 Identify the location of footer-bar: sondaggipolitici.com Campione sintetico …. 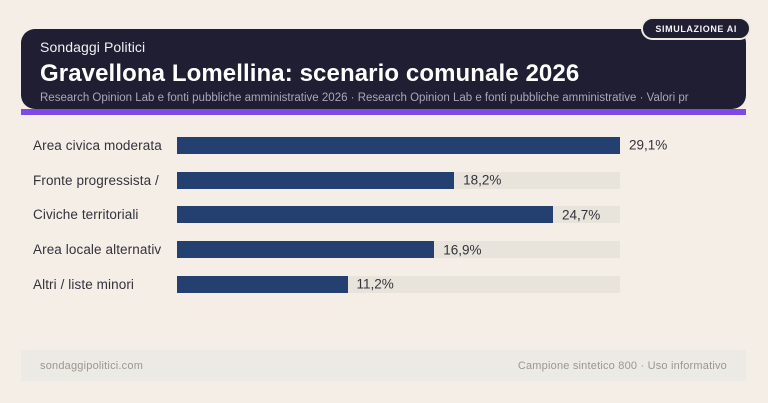
(383, 365).